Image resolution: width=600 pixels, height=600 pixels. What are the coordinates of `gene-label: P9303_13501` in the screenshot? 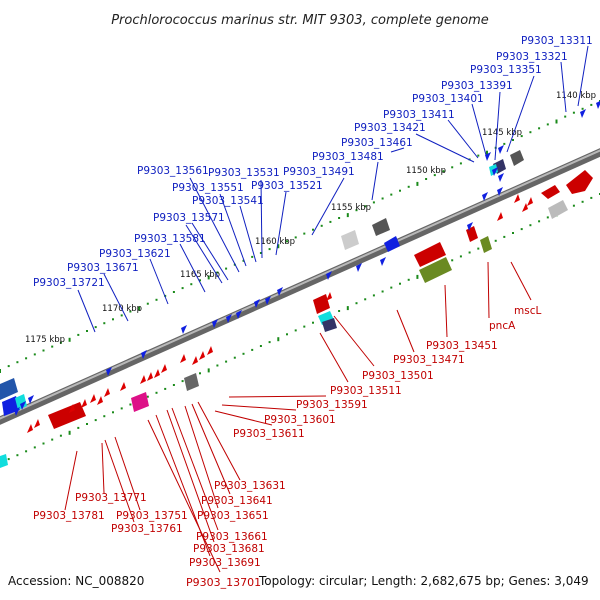 It's located at (398, 376).